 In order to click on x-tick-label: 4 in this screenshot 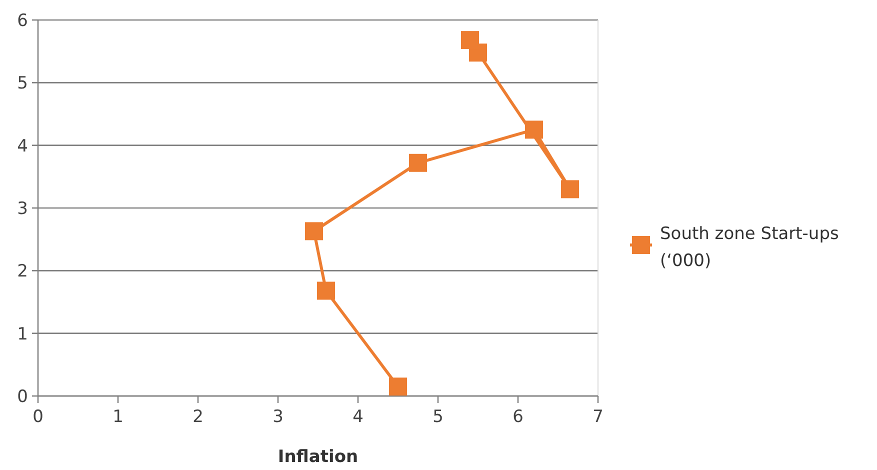, I will do `click(358, 417)`.